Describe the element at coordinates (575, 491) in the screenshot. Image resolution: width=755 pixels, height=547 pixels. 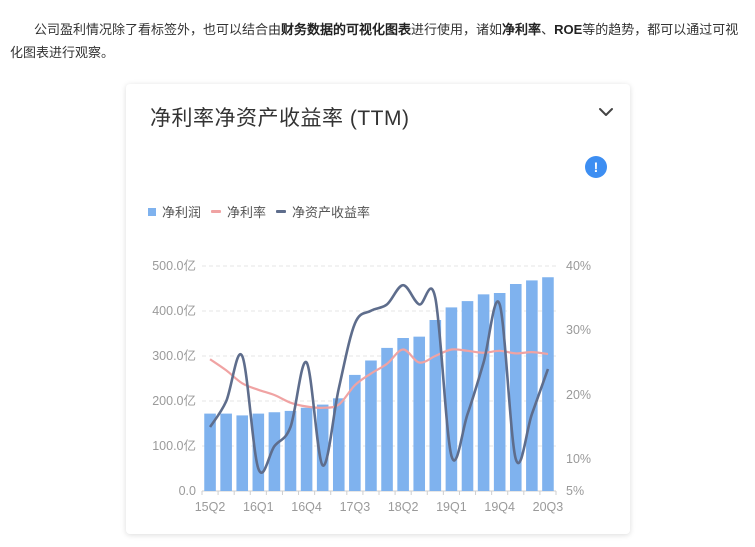
I see `y-tick-label-right: 5%` at that location.